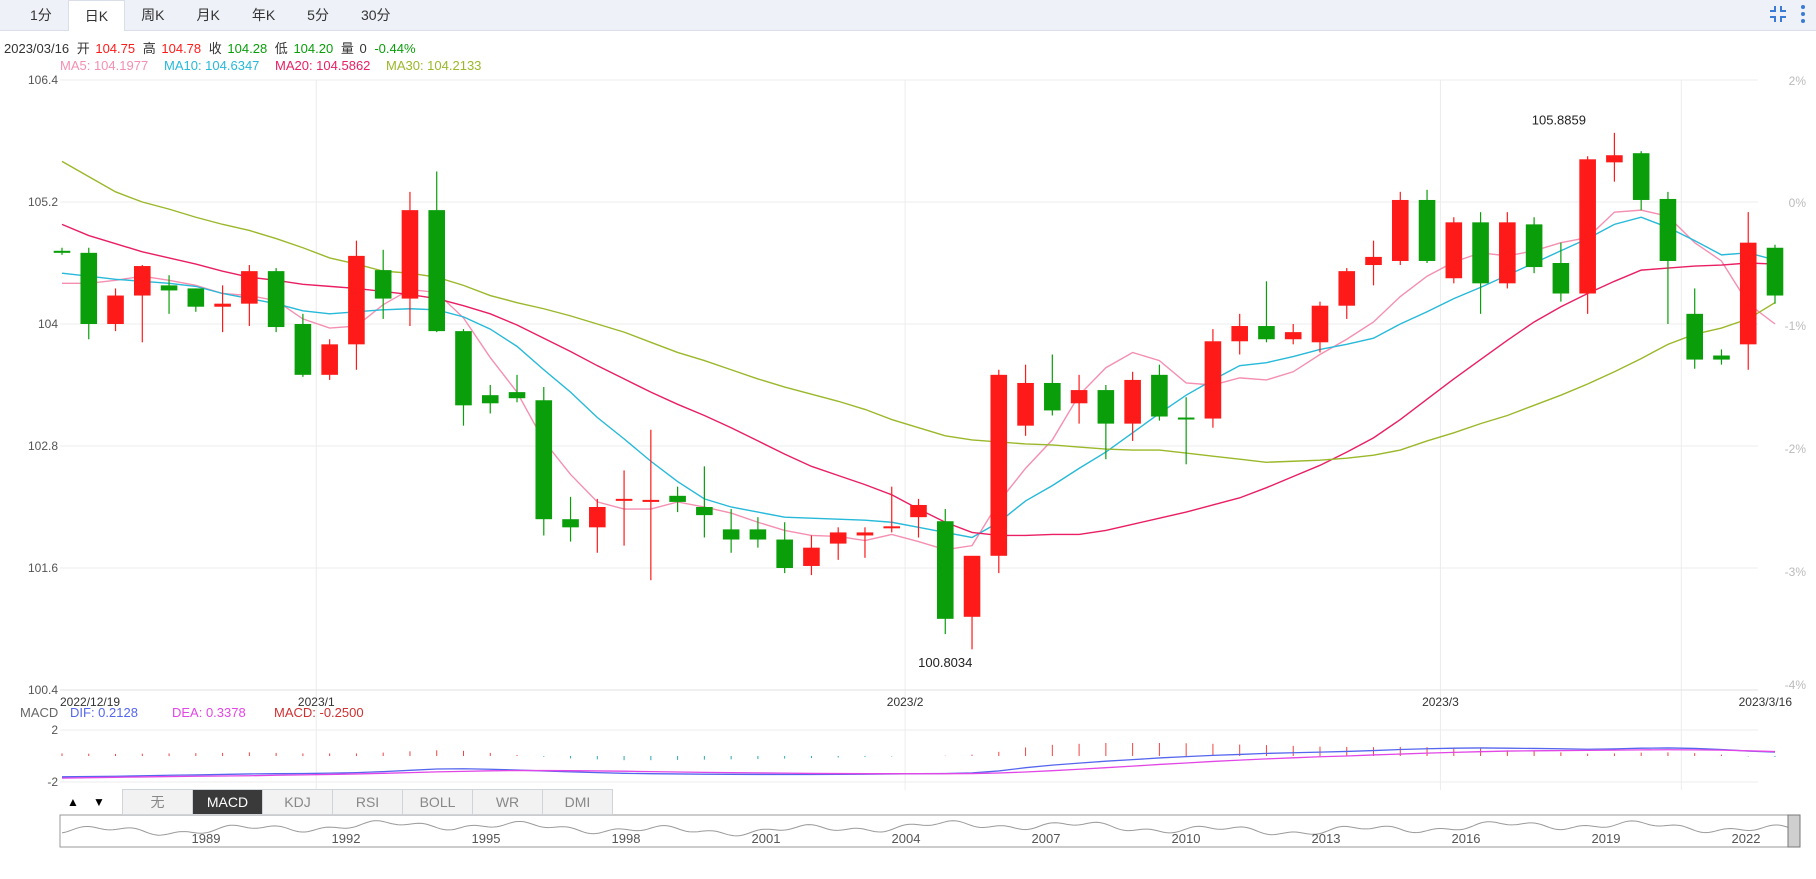  Describe the element at coordinates (438, 802) in the screenshot. I see `indicator-tab-4: BOLL` at that location.